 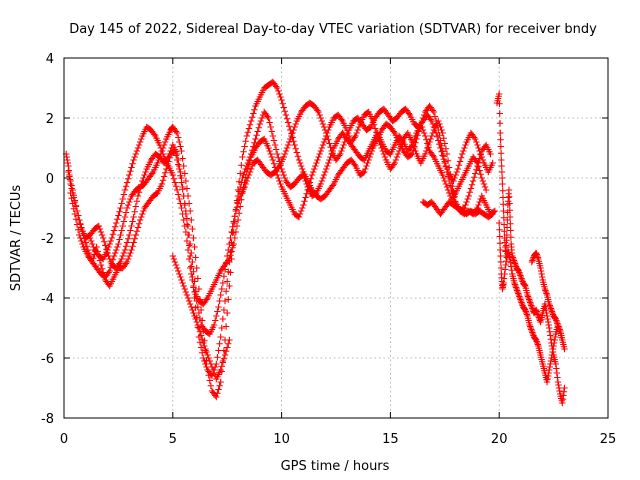 What do you see at coordinates (47, 419) in the screenshot?
I see `y-tick-label: -8` at bounding box center [47, 419].